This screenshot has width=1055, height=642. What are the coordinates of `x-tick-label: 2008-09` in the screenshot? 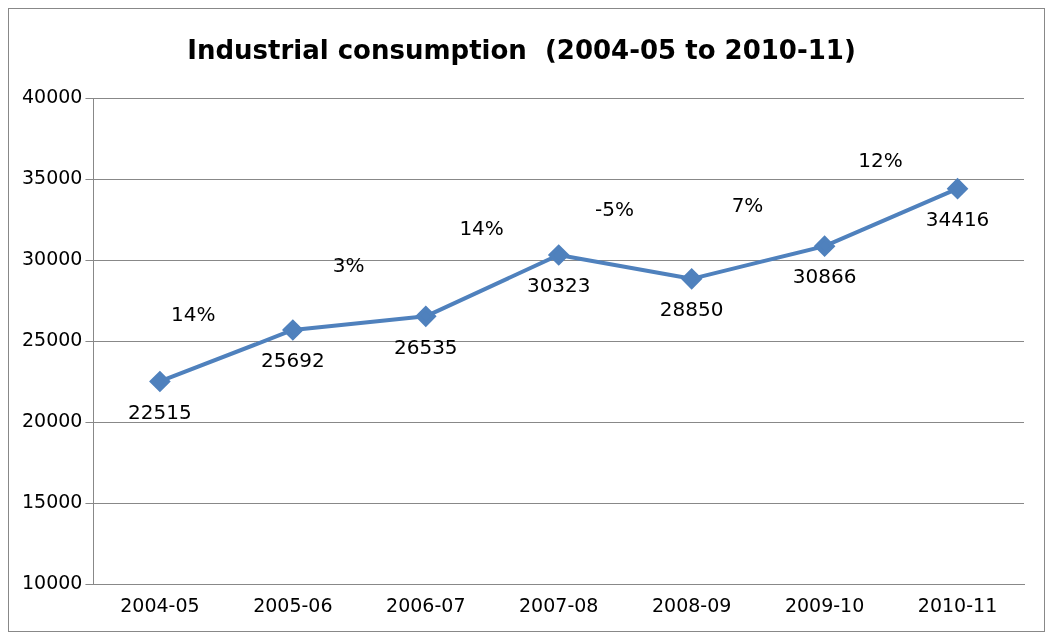 It's located at (691, 604).